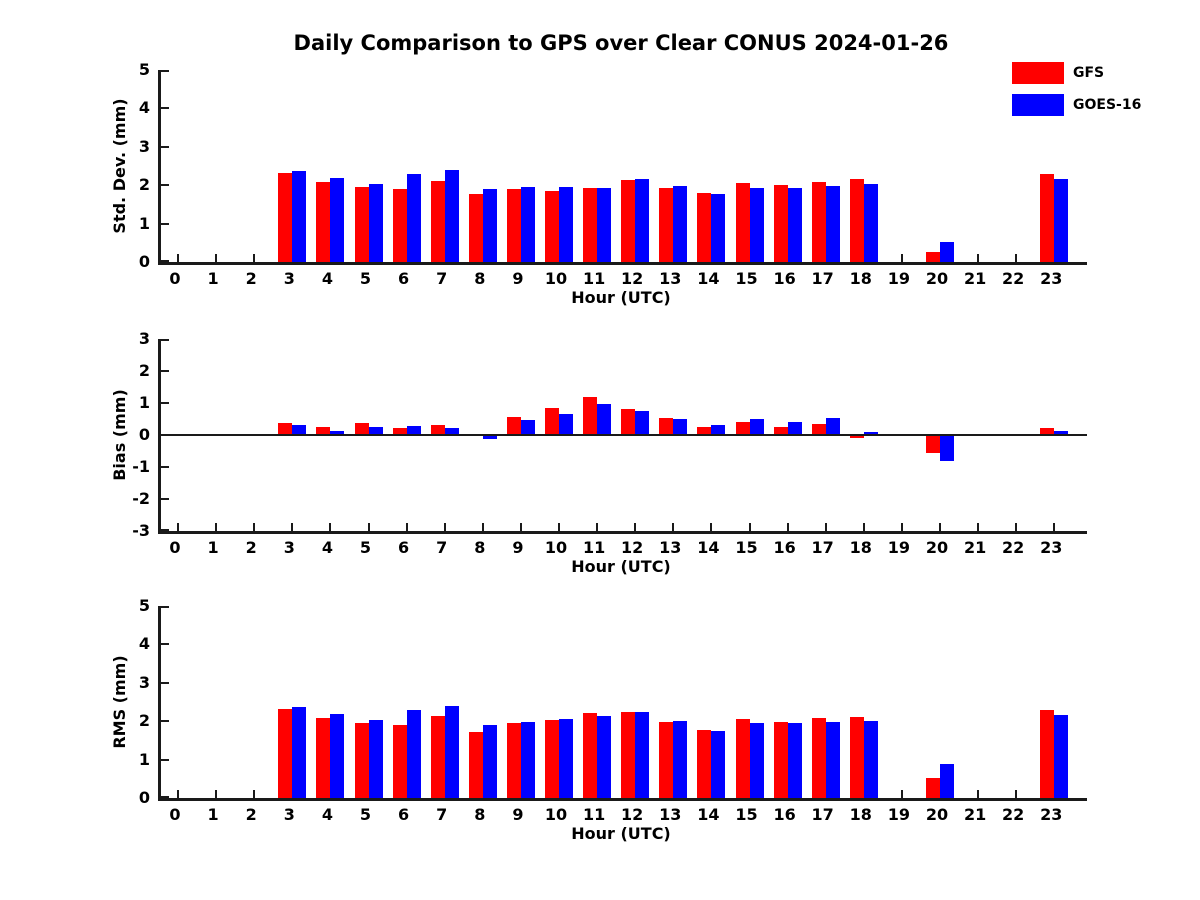 This screenshot has width=1200, height=900. What do you see at coordinates (1038, 105) in the screenshot?
I see `goes16-color-swatch` at bounding box center [1038, 105].